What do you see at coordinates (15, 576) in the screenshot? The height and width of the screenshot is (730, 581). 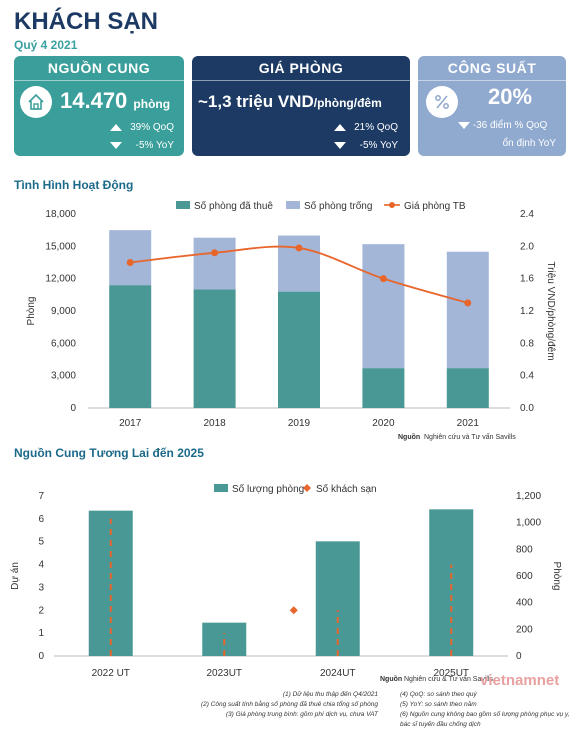 I see `y-axis-label: Dự án` at bounding box center [15, 576].